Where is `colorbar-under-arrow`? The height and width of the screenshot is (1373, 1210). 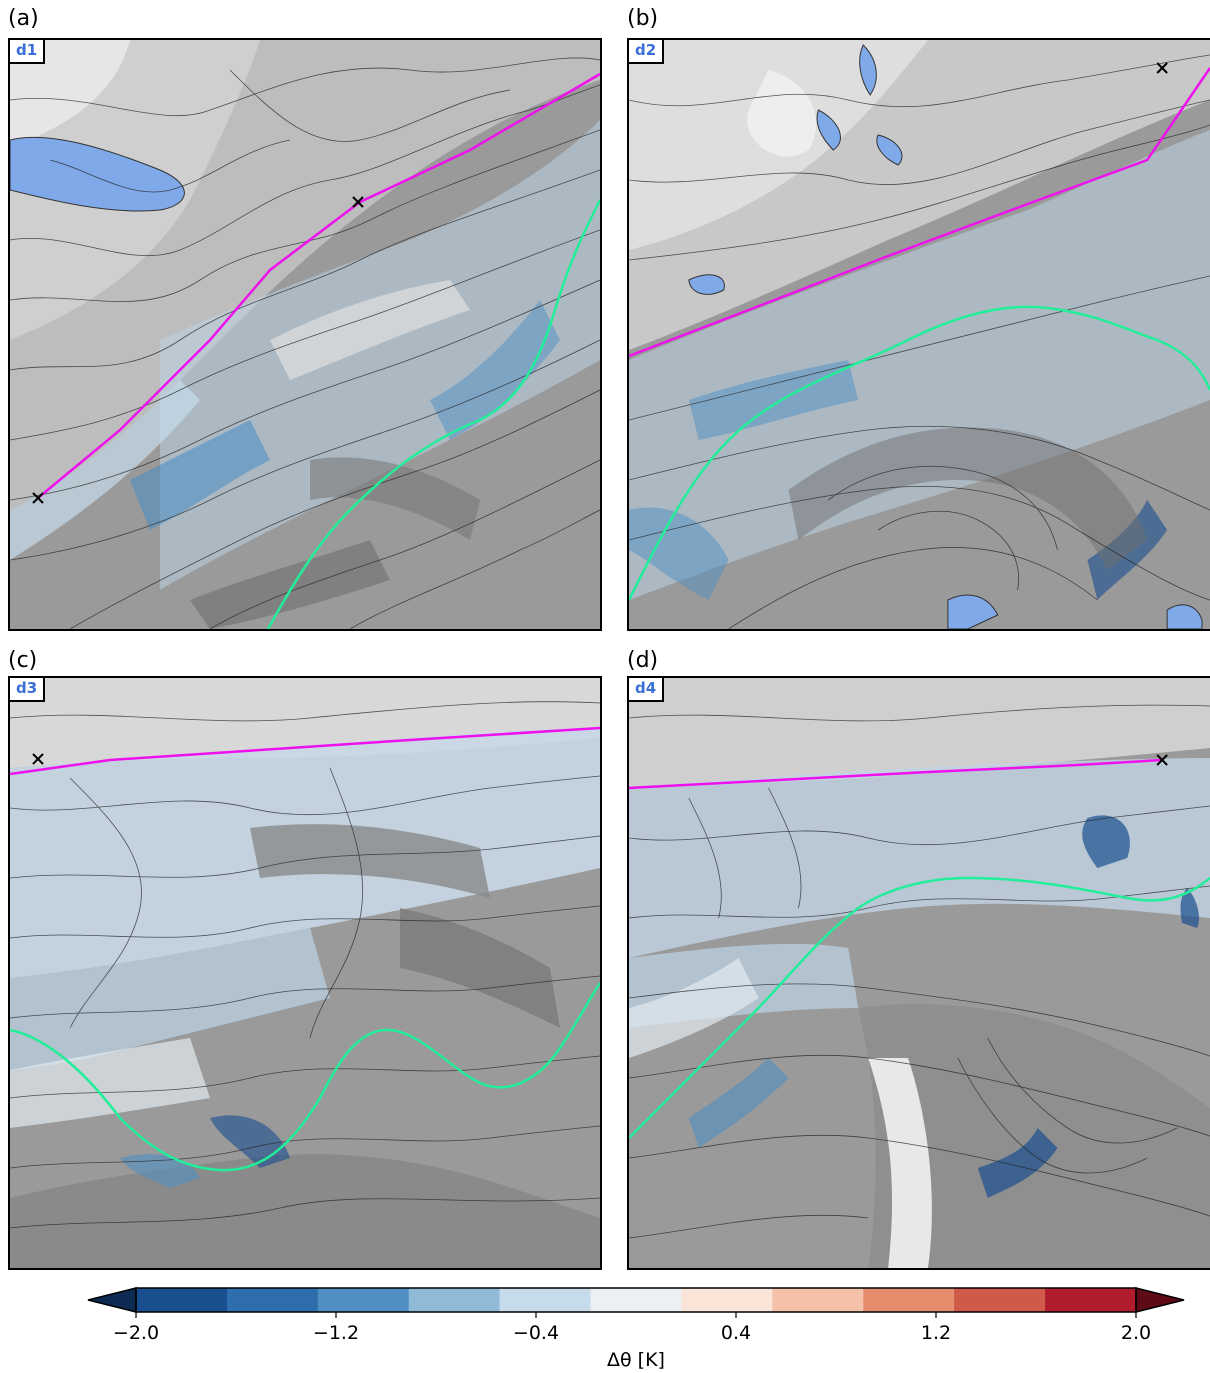 colorbar-under-arrow is located at coordinates (112, 1300).